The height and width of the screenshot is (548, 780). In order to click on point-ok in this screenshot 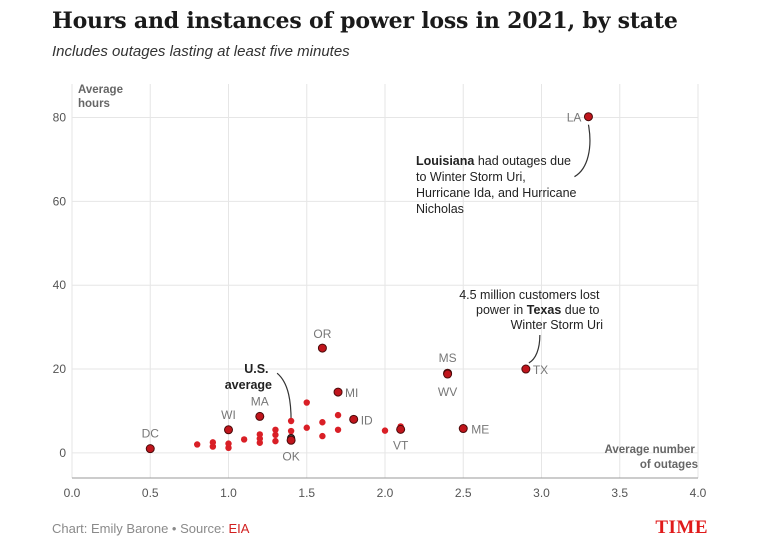, I will do `click(291, 440)`.